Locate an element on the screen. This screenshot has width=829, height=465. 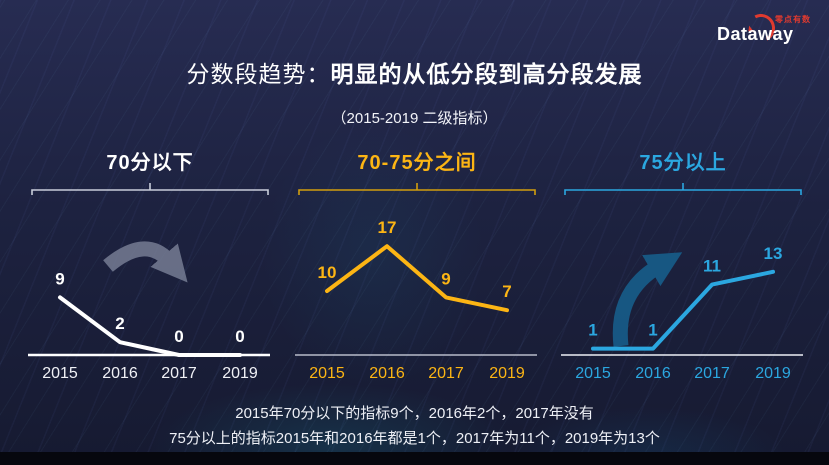
logo-brand-text: Dataway is located at coordinates (755, 34).